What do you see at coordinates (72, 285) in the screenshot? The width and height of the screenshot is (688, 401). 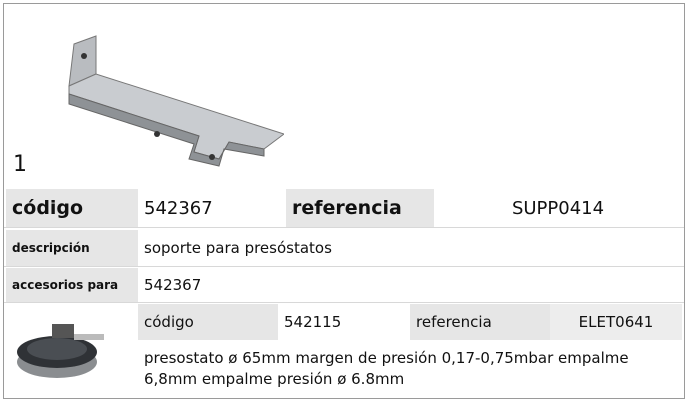 I see `accesorios-label: accesorios para` at bounding box center [72, 285].